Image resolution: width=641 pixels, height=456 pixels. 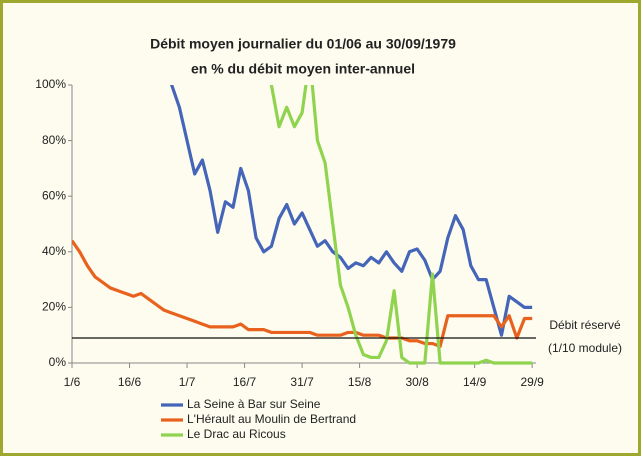 What do you see at coordinates (585, 325) in the screenshot?
I see `annotation: Débit réservé` at bounding box center [585, 325].